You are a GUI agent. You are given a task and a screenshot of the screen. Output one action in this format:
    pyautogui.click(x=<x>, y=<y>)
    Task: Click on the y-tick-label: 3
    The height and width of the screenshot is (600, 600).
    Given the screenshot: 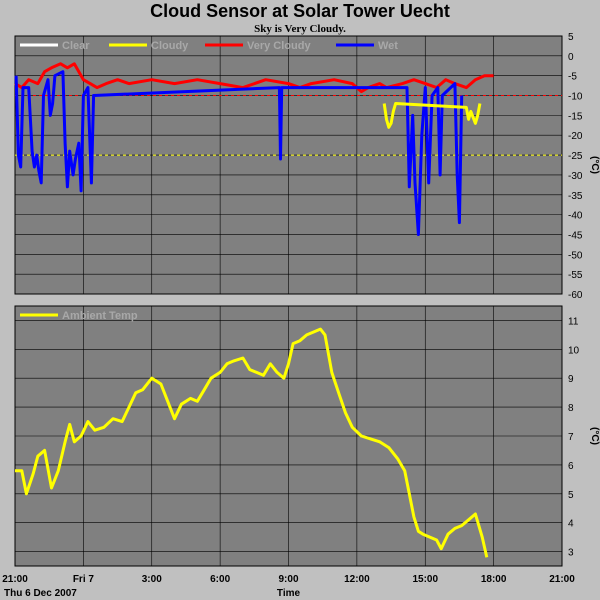 What is the action you would take?
    pyautogui.click(x=571, y=553)
    